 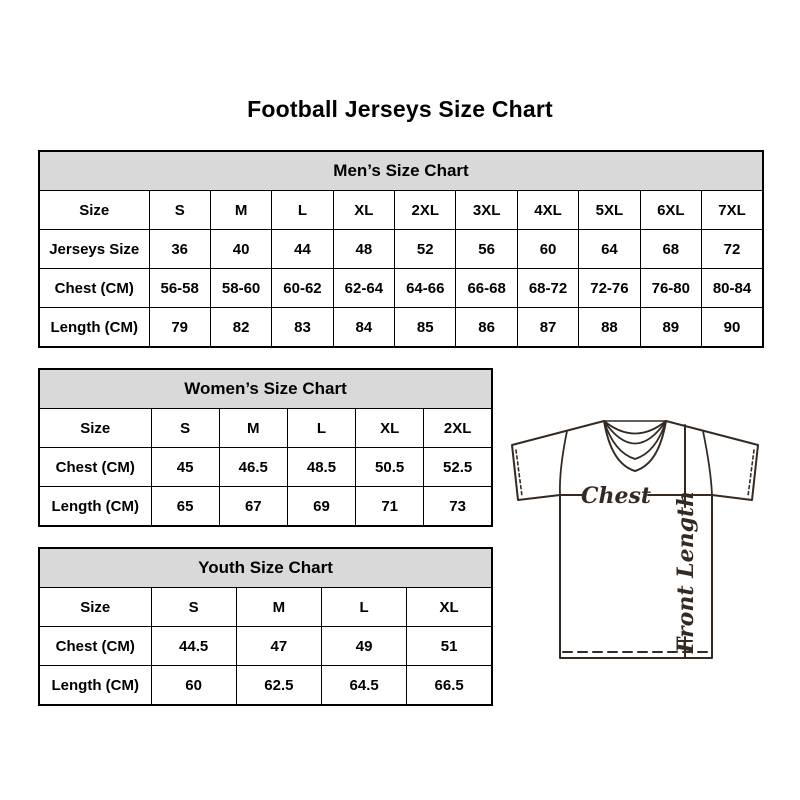 I want to click on jersey-measurement-diagram: Chest Front Length, so click(x=635, y=539).